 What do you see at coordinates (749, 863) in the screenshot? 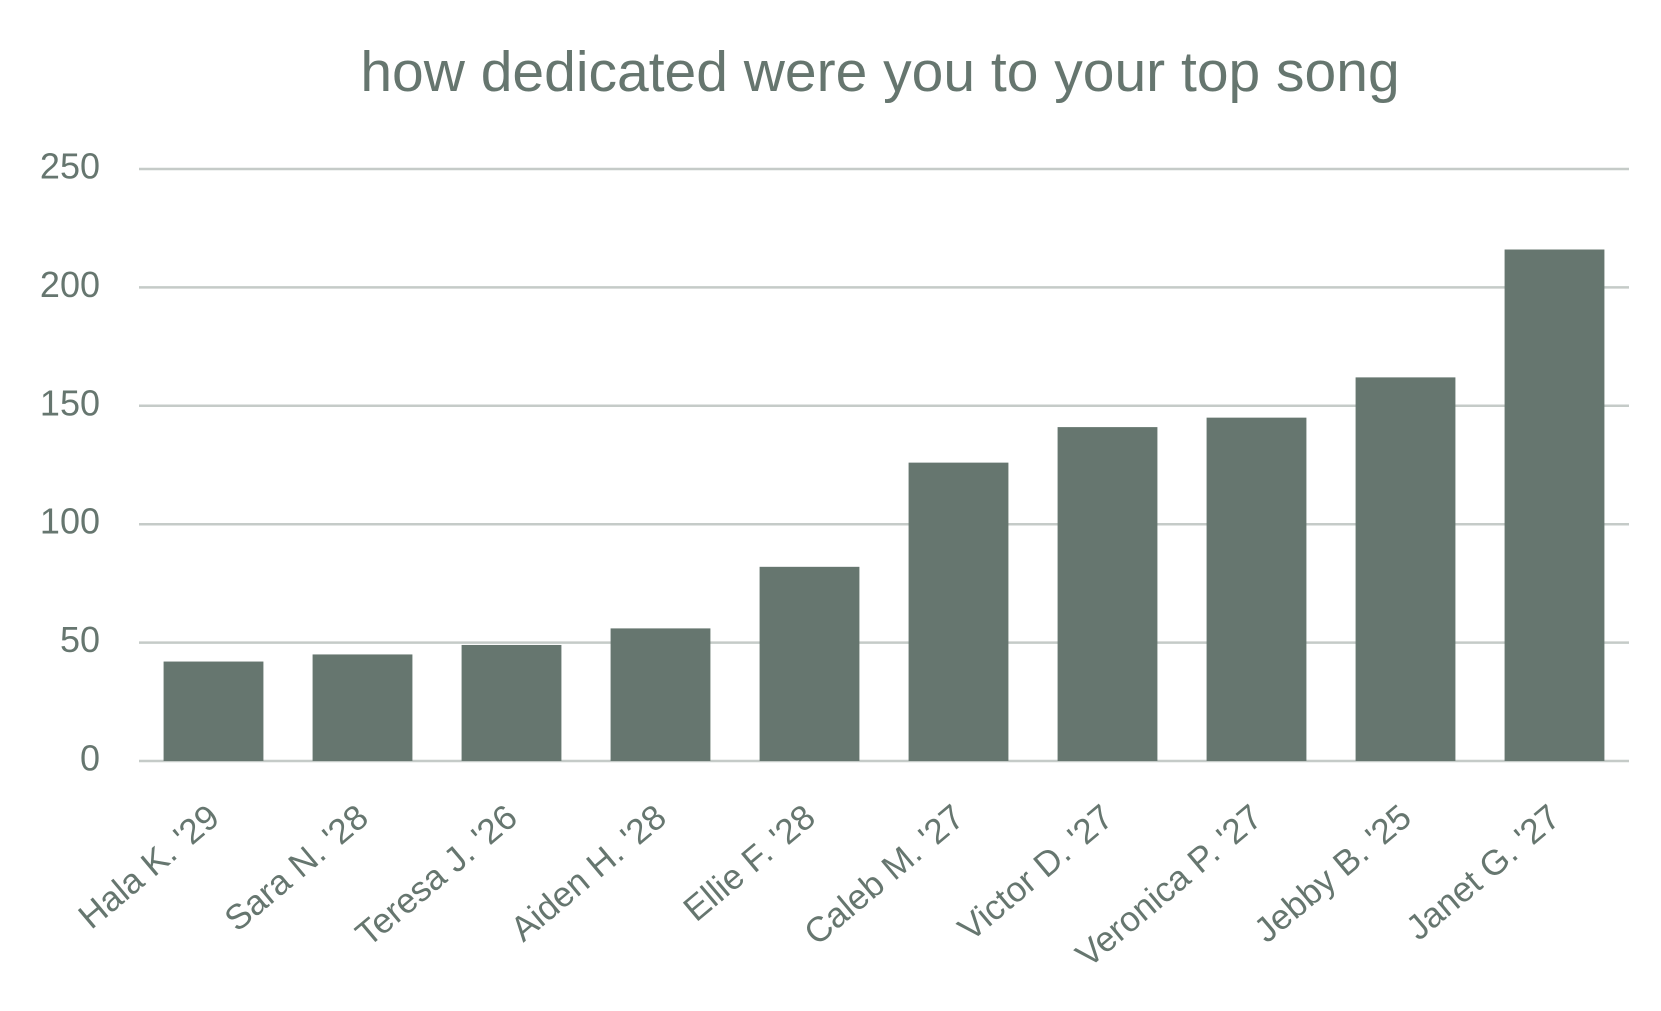
I see `x-tick-label: Ellie F. '28` at bounding box center [749, 863].